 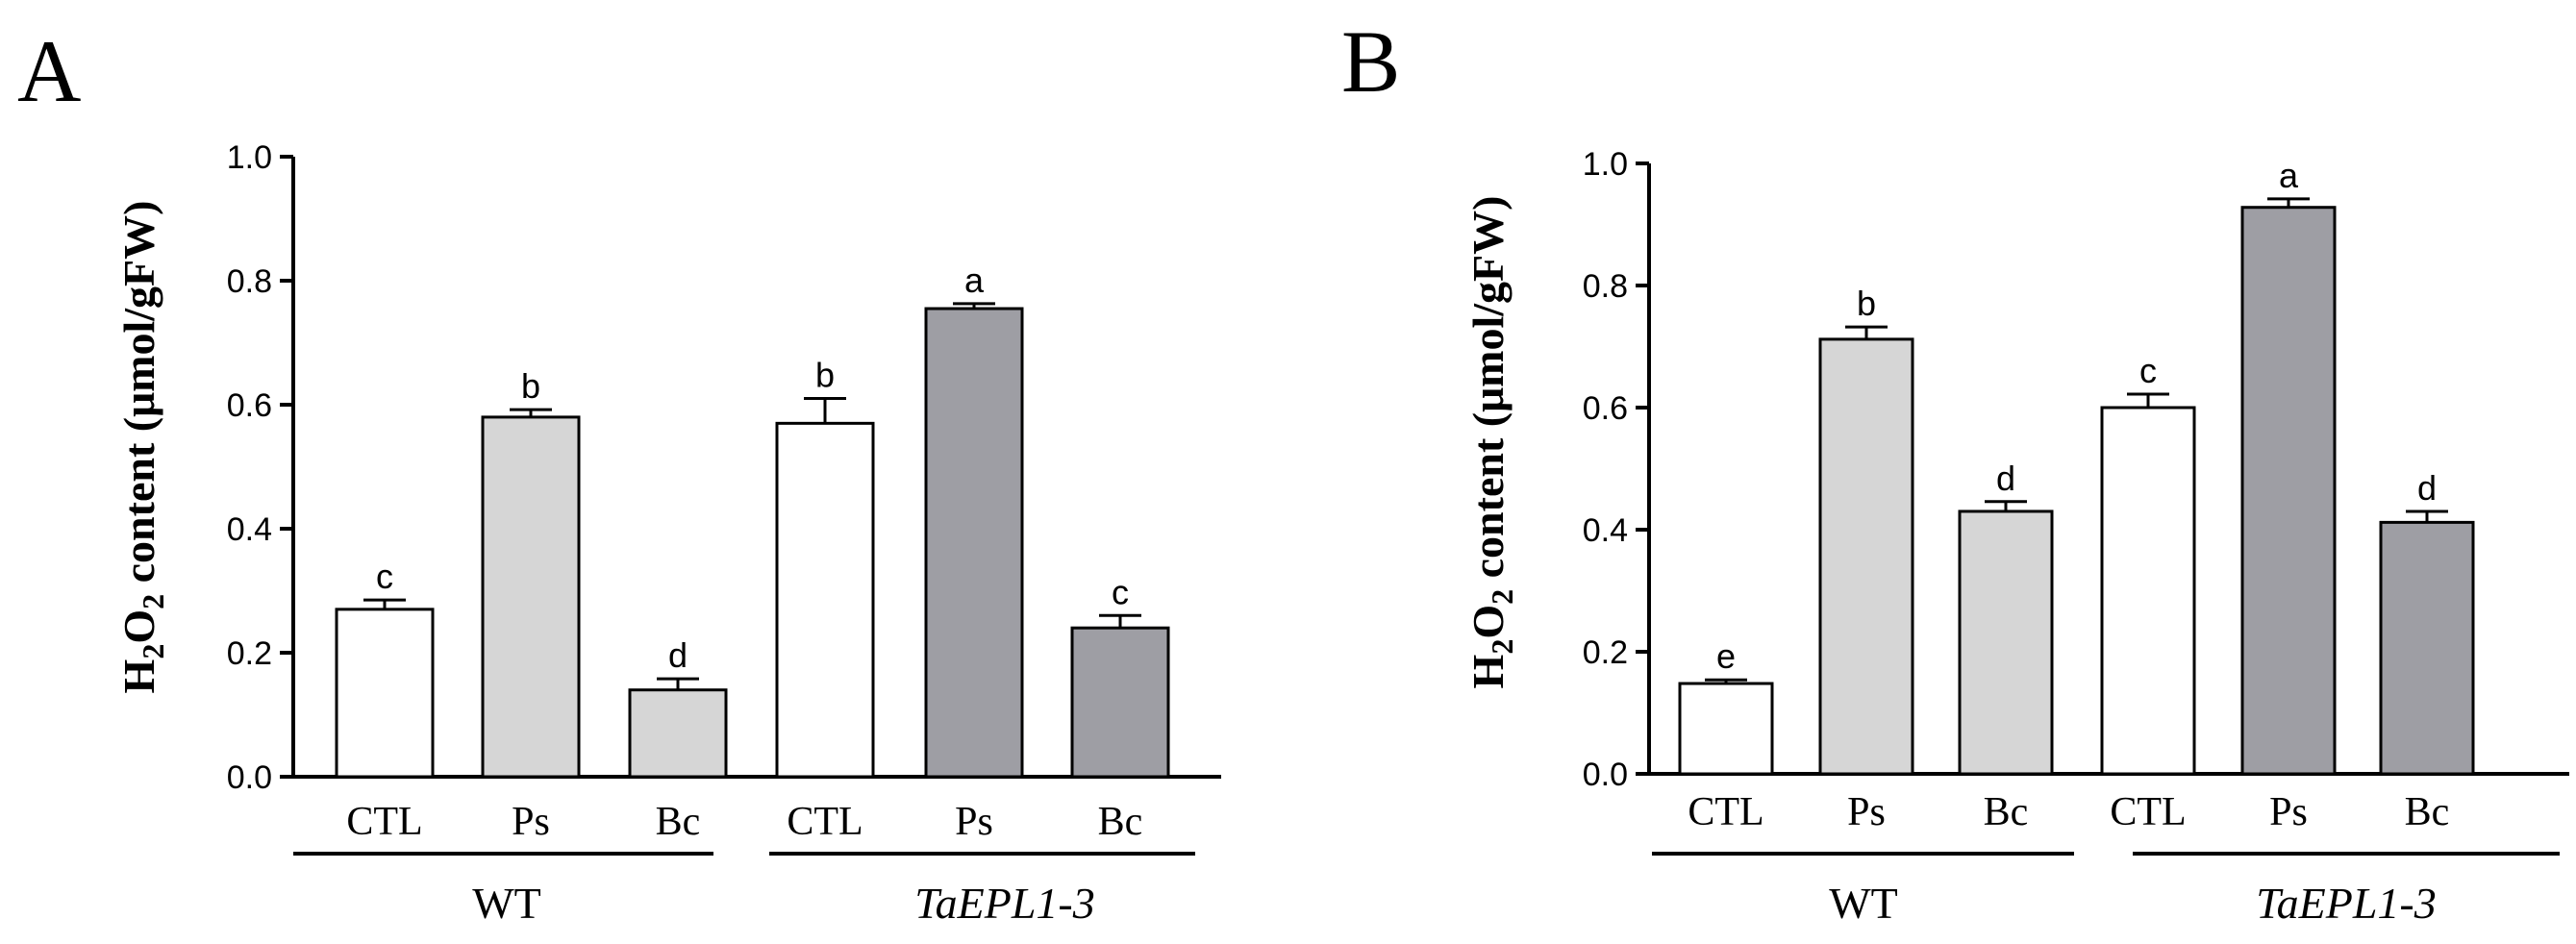 What do you see at coordinates (142, 448) in the screenshot?
I see `y-axis-label-a: H2O2 content (μmol/gFW)` at bounding box center [142, 448].